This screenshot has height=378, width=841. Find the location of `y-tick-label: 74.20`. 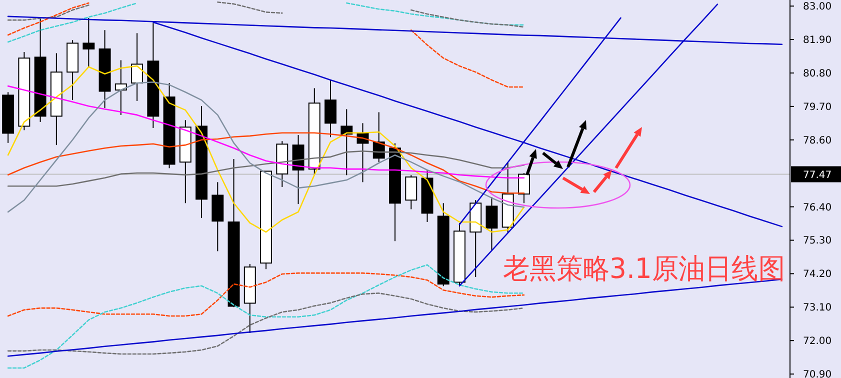

y-tick-label: 74.20 is located at coordinates (817, 274).